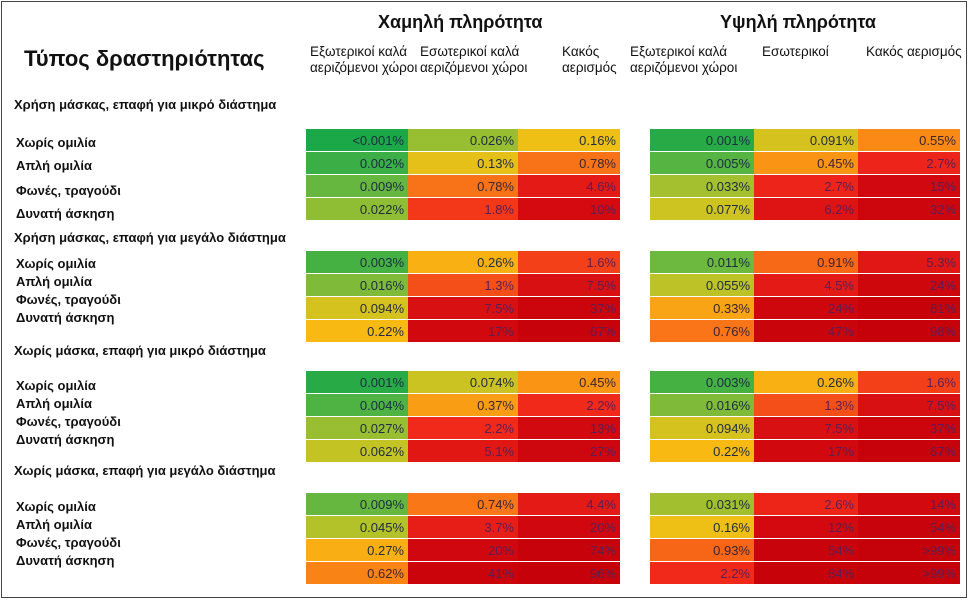 The width and height of the screenshot is (970, 601). Describe the element at coordinates (150, 237) in the screenshot. I see `section-title: Χρήση μάσκας, επαφή για μεγάλο διάστημα` at that location.